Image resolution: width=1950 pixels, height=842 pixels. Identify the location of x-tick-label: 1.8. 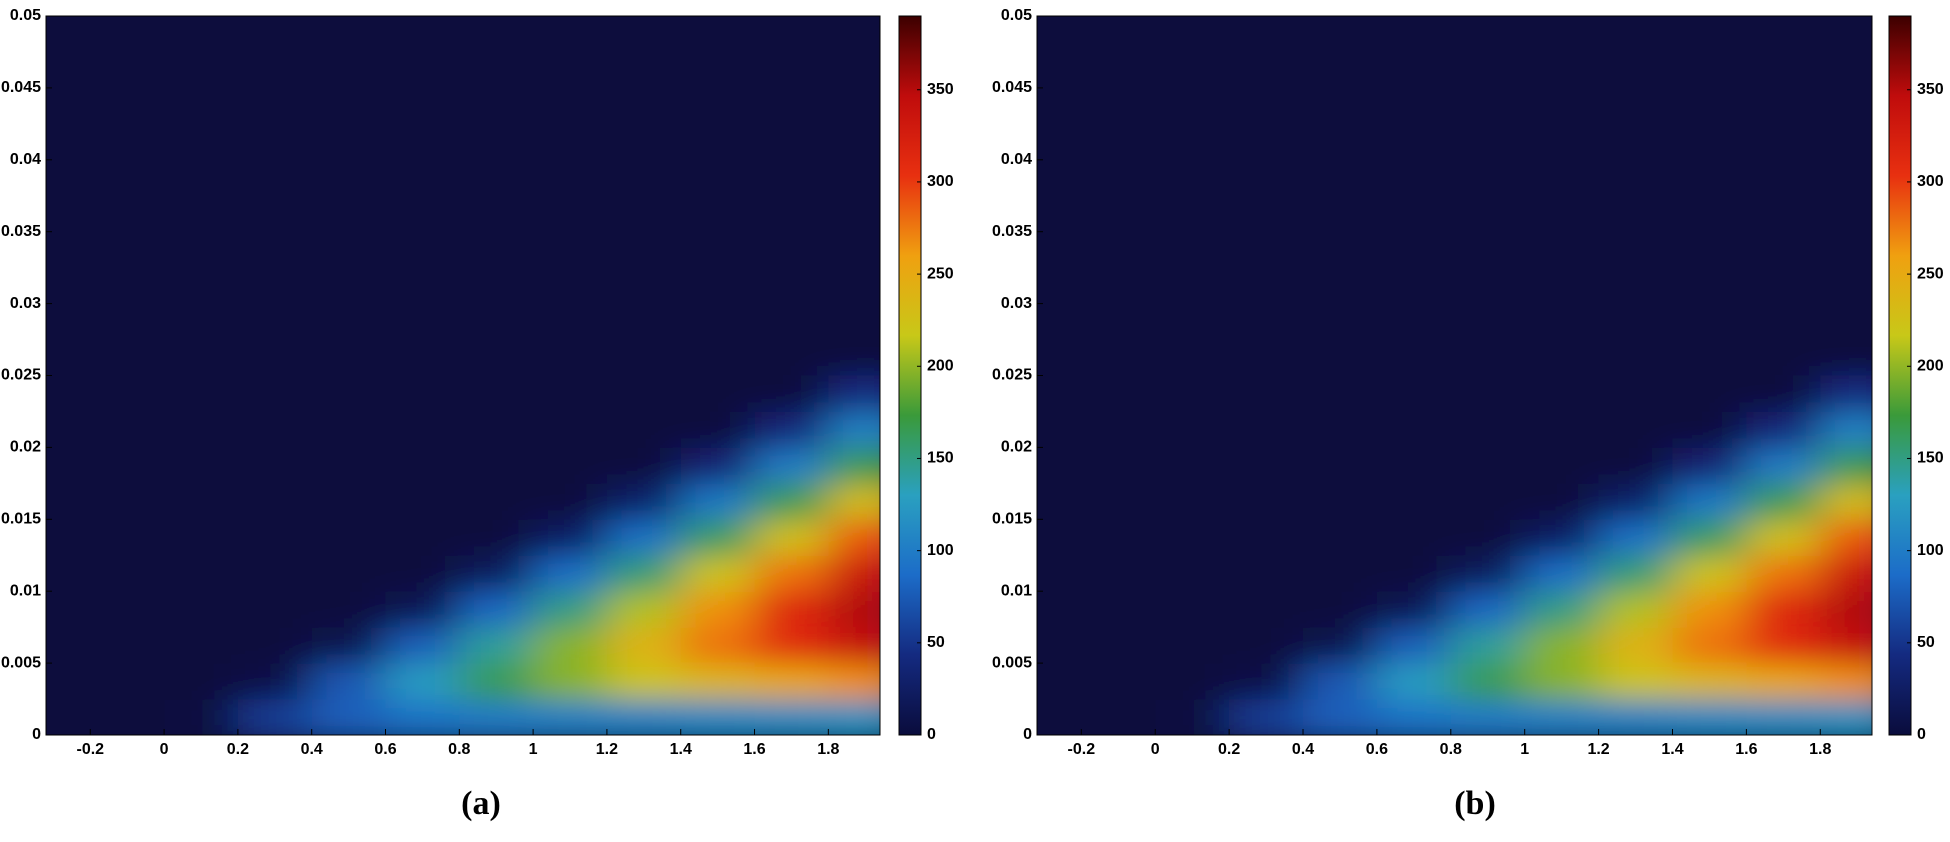
(1820, 749).